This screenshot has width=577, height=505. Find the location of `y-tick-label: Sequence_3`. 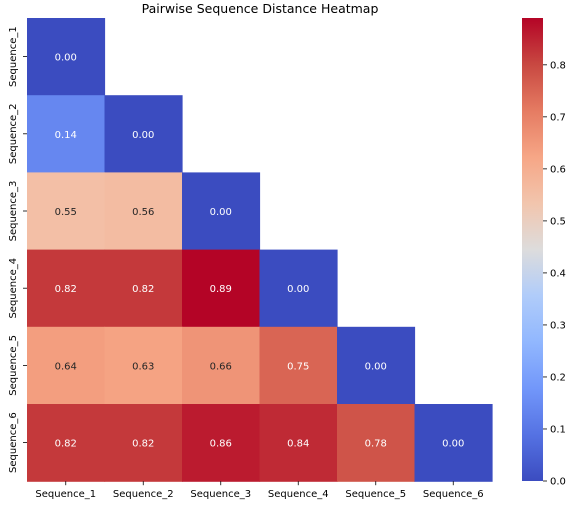

y-tick-label: Sequence_3 is located at coordinates (13, 211).